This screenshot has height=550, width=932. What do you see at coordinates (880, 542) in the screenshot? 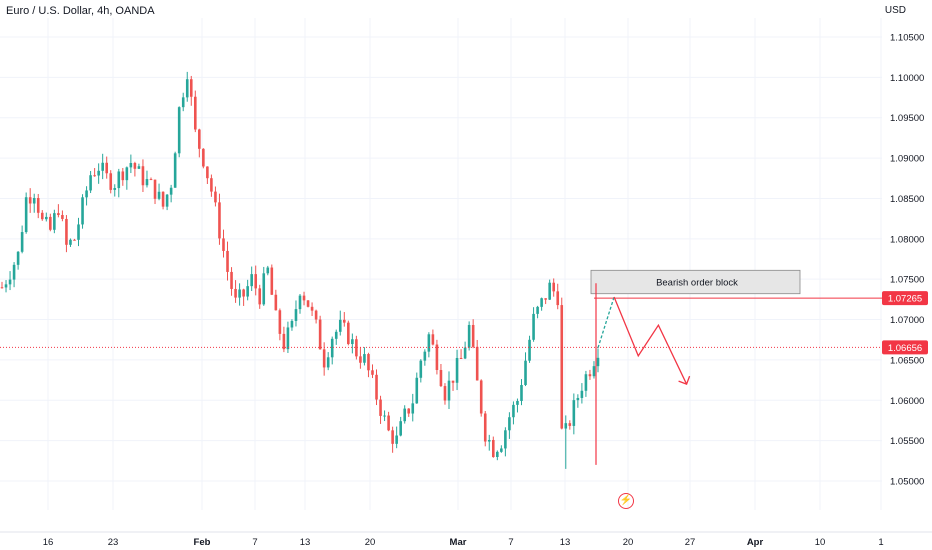
I see `x-tick-label: 1` at bounding box center [880, 542].